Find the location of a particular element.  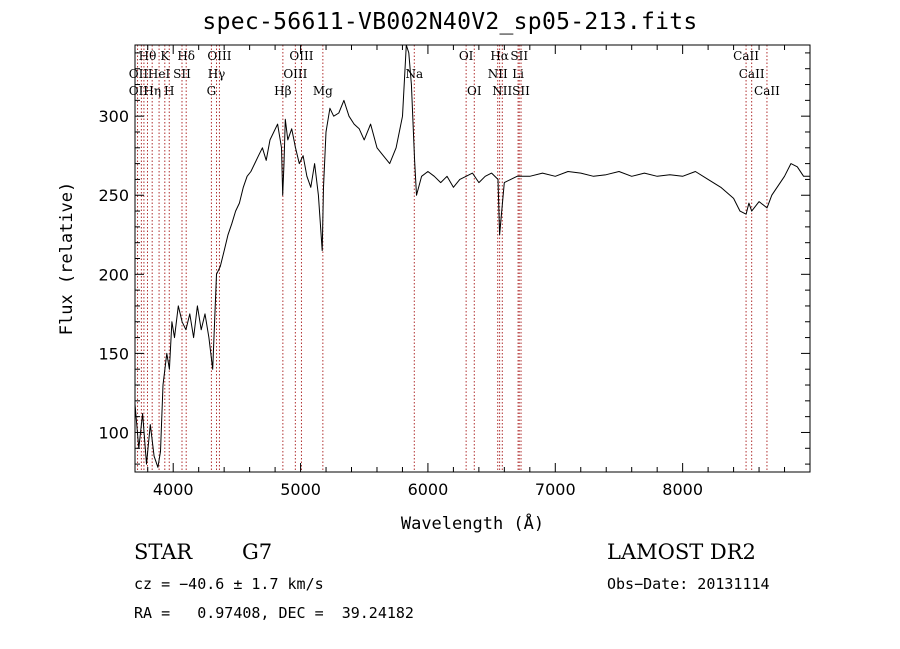

x-tick-label: 7000 is located at coordinates (555, 489).